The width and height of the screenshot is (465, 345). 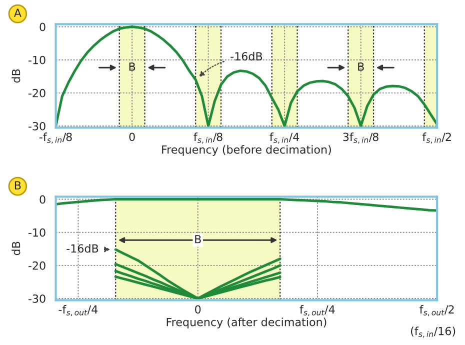 What do you see at coordinates (246, 323) in the screenshot?
I see `x-axis-title: Frequency (after decimation)` at bounding box center [246, 323].